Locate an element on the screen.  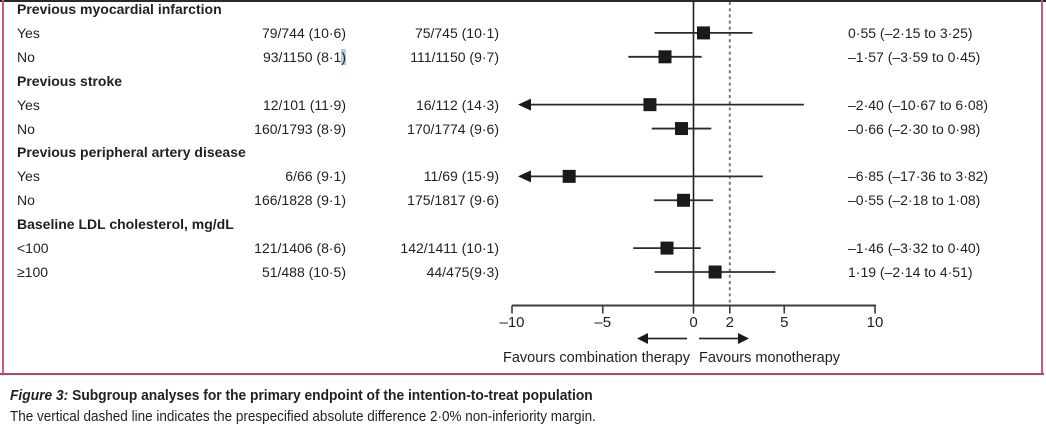
estimate-value: –0·55 (–2·18 to 1·08) is located at coordinates (914, 200).